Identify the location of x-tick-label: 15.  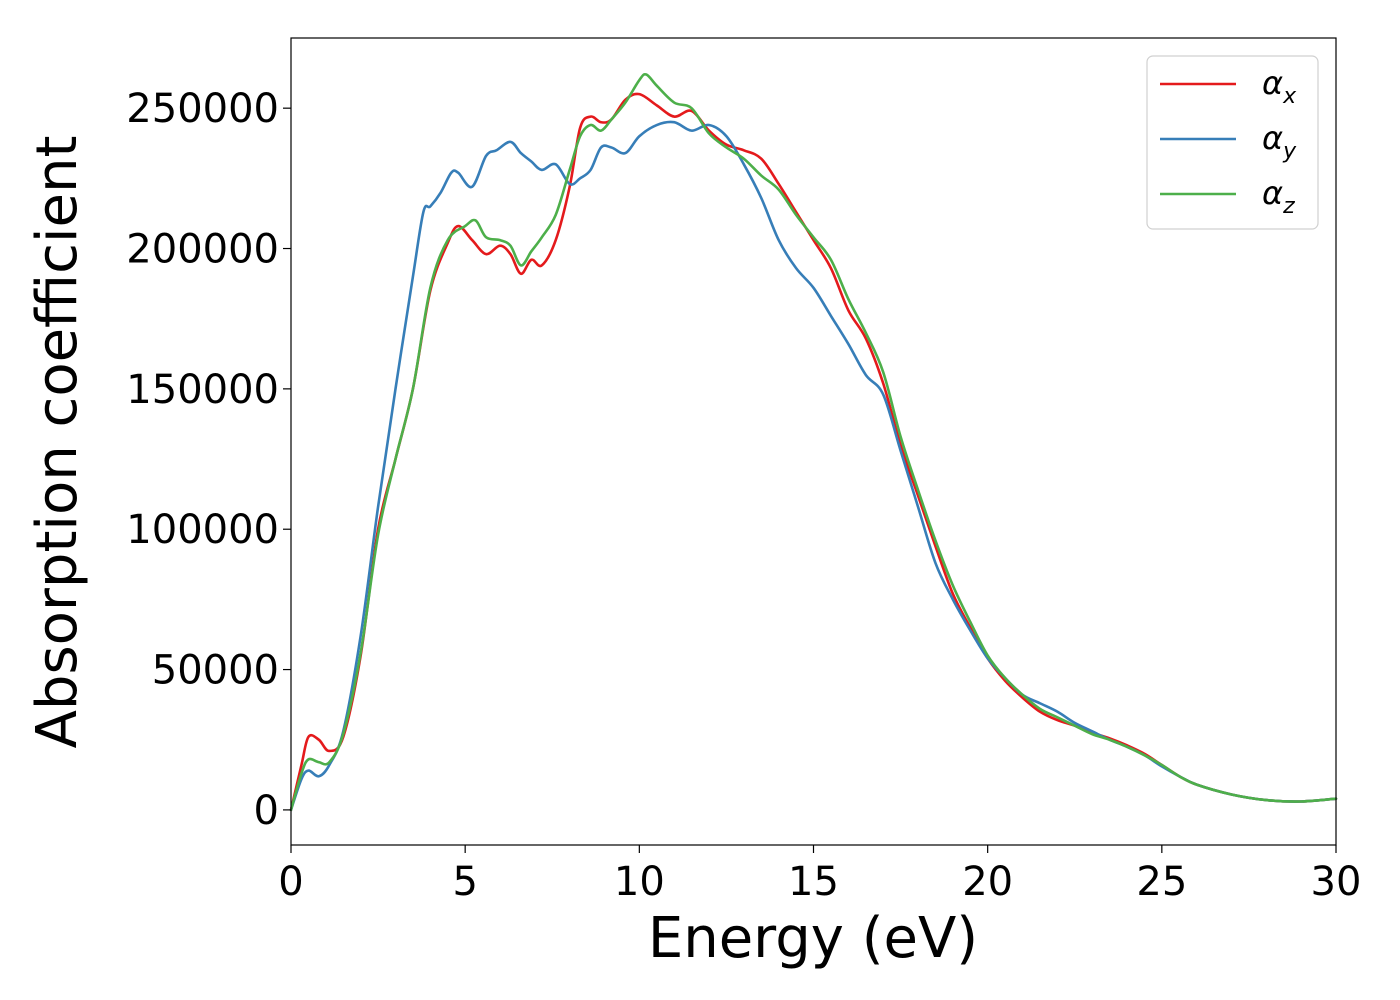
(813, 882).